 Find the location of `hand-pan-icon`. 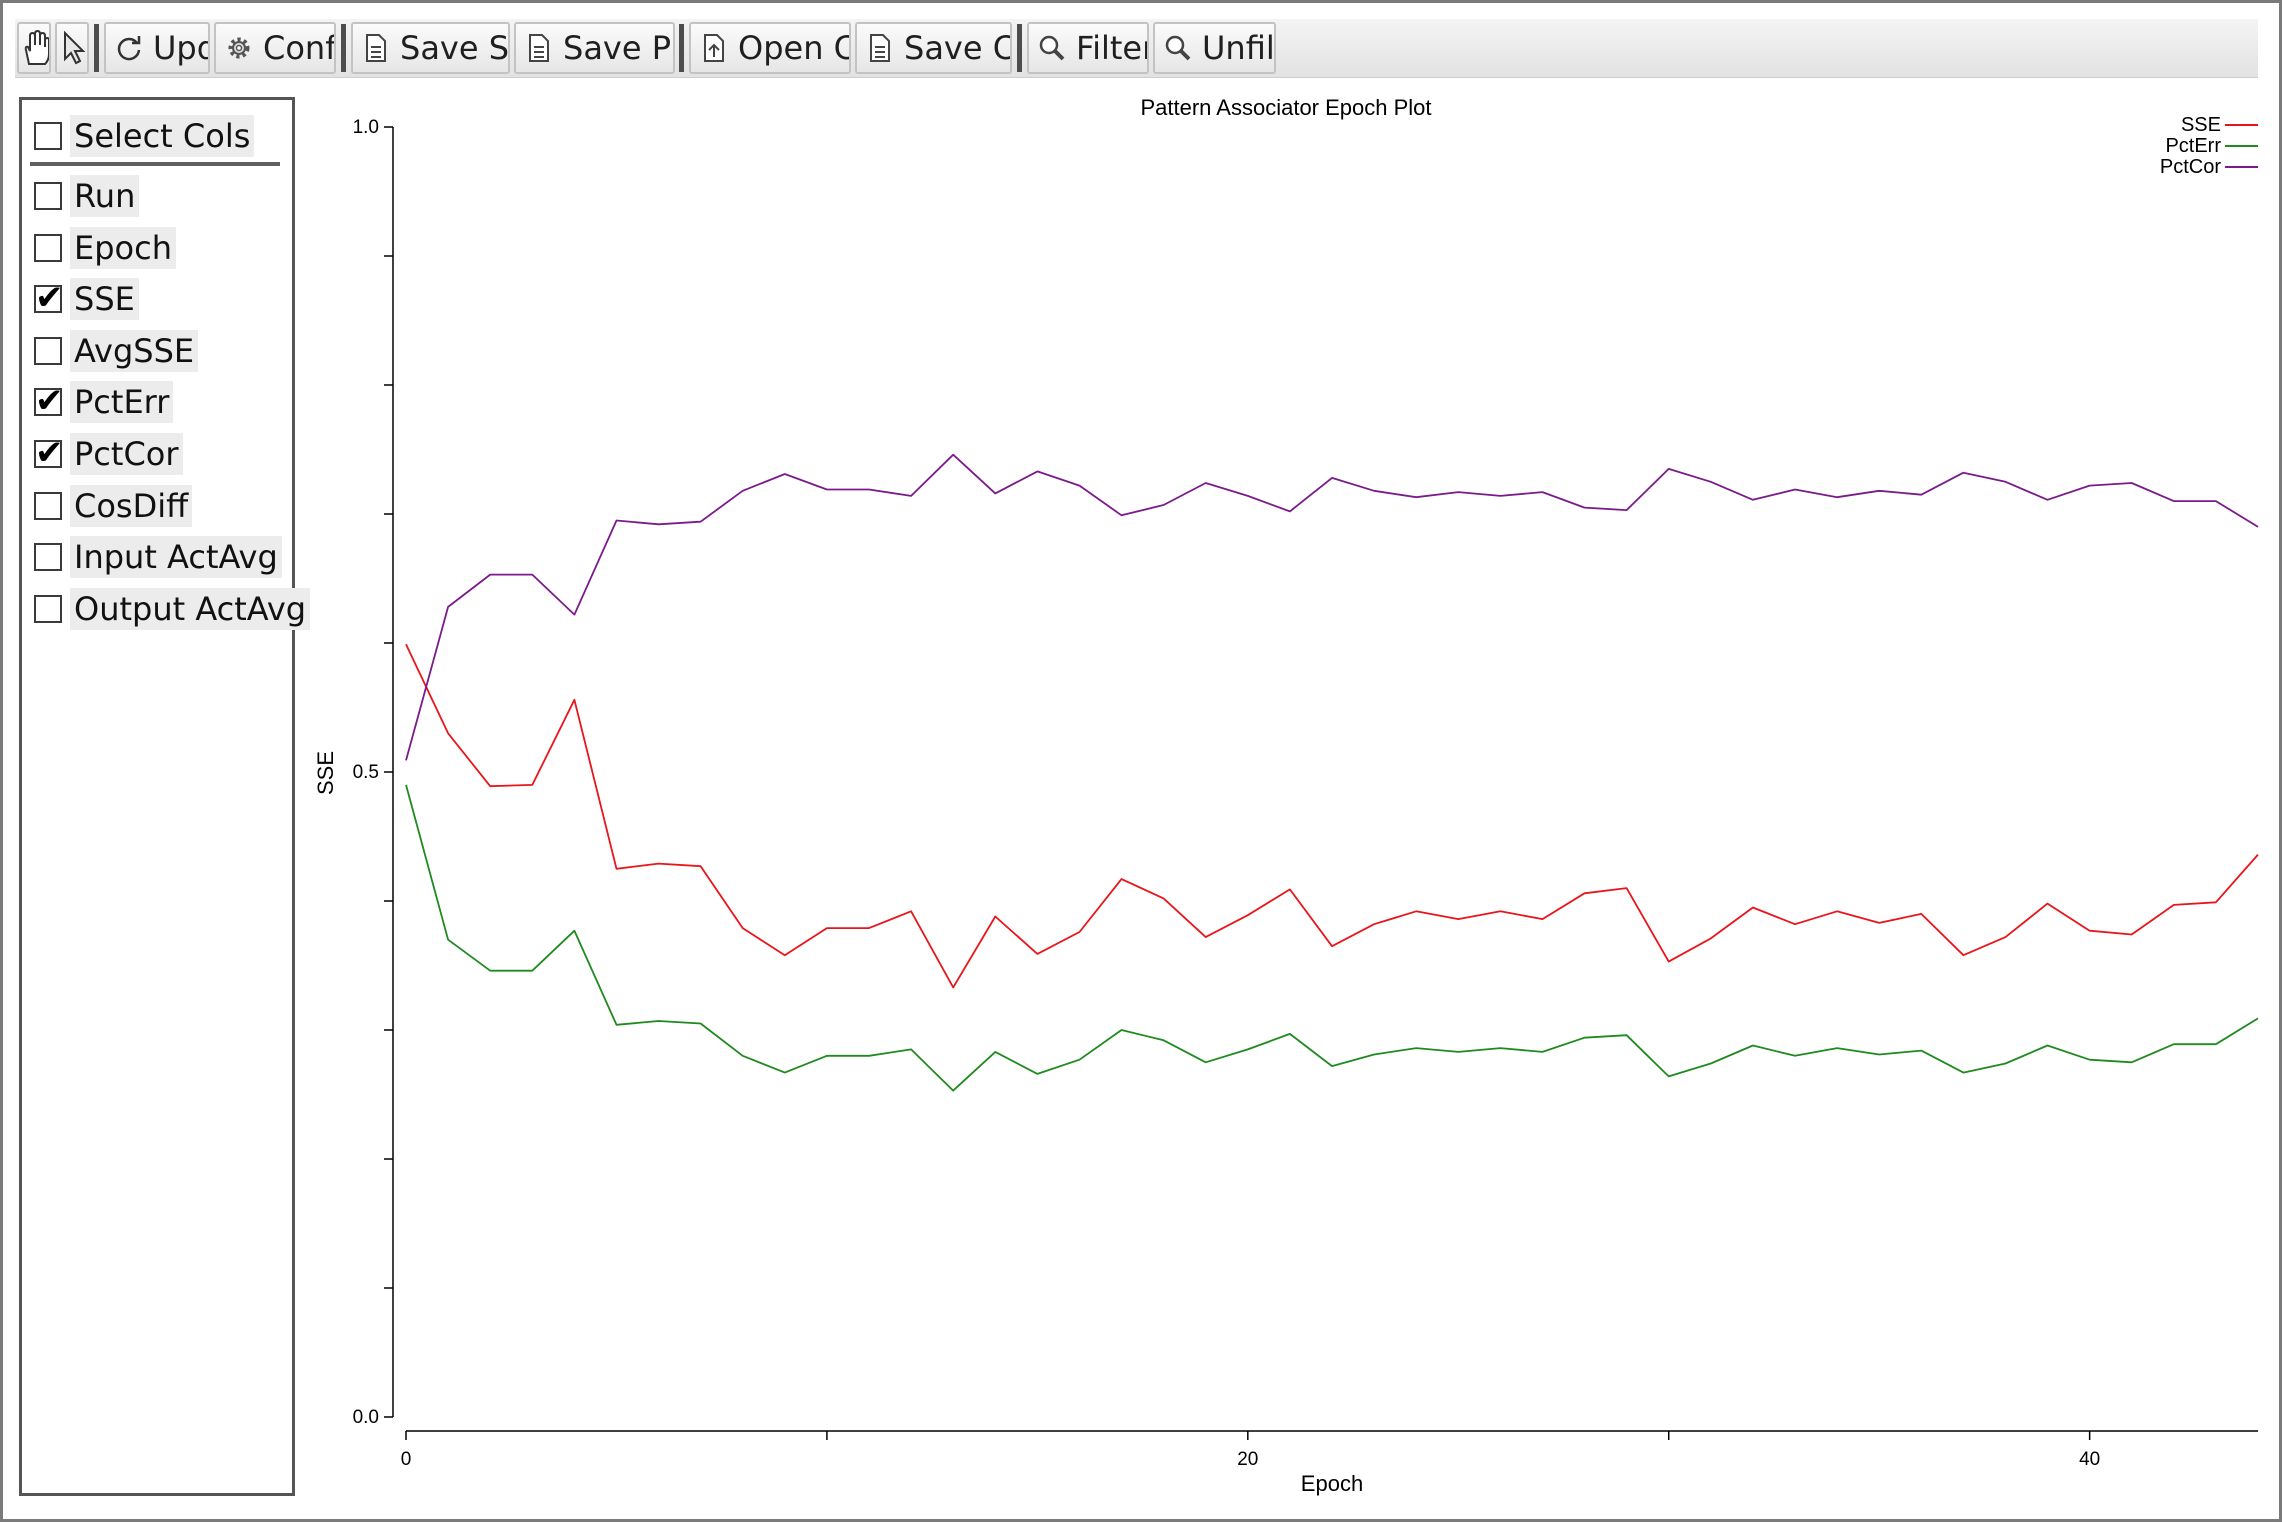

hand-pan-icon is located at coordinates (35, 48).